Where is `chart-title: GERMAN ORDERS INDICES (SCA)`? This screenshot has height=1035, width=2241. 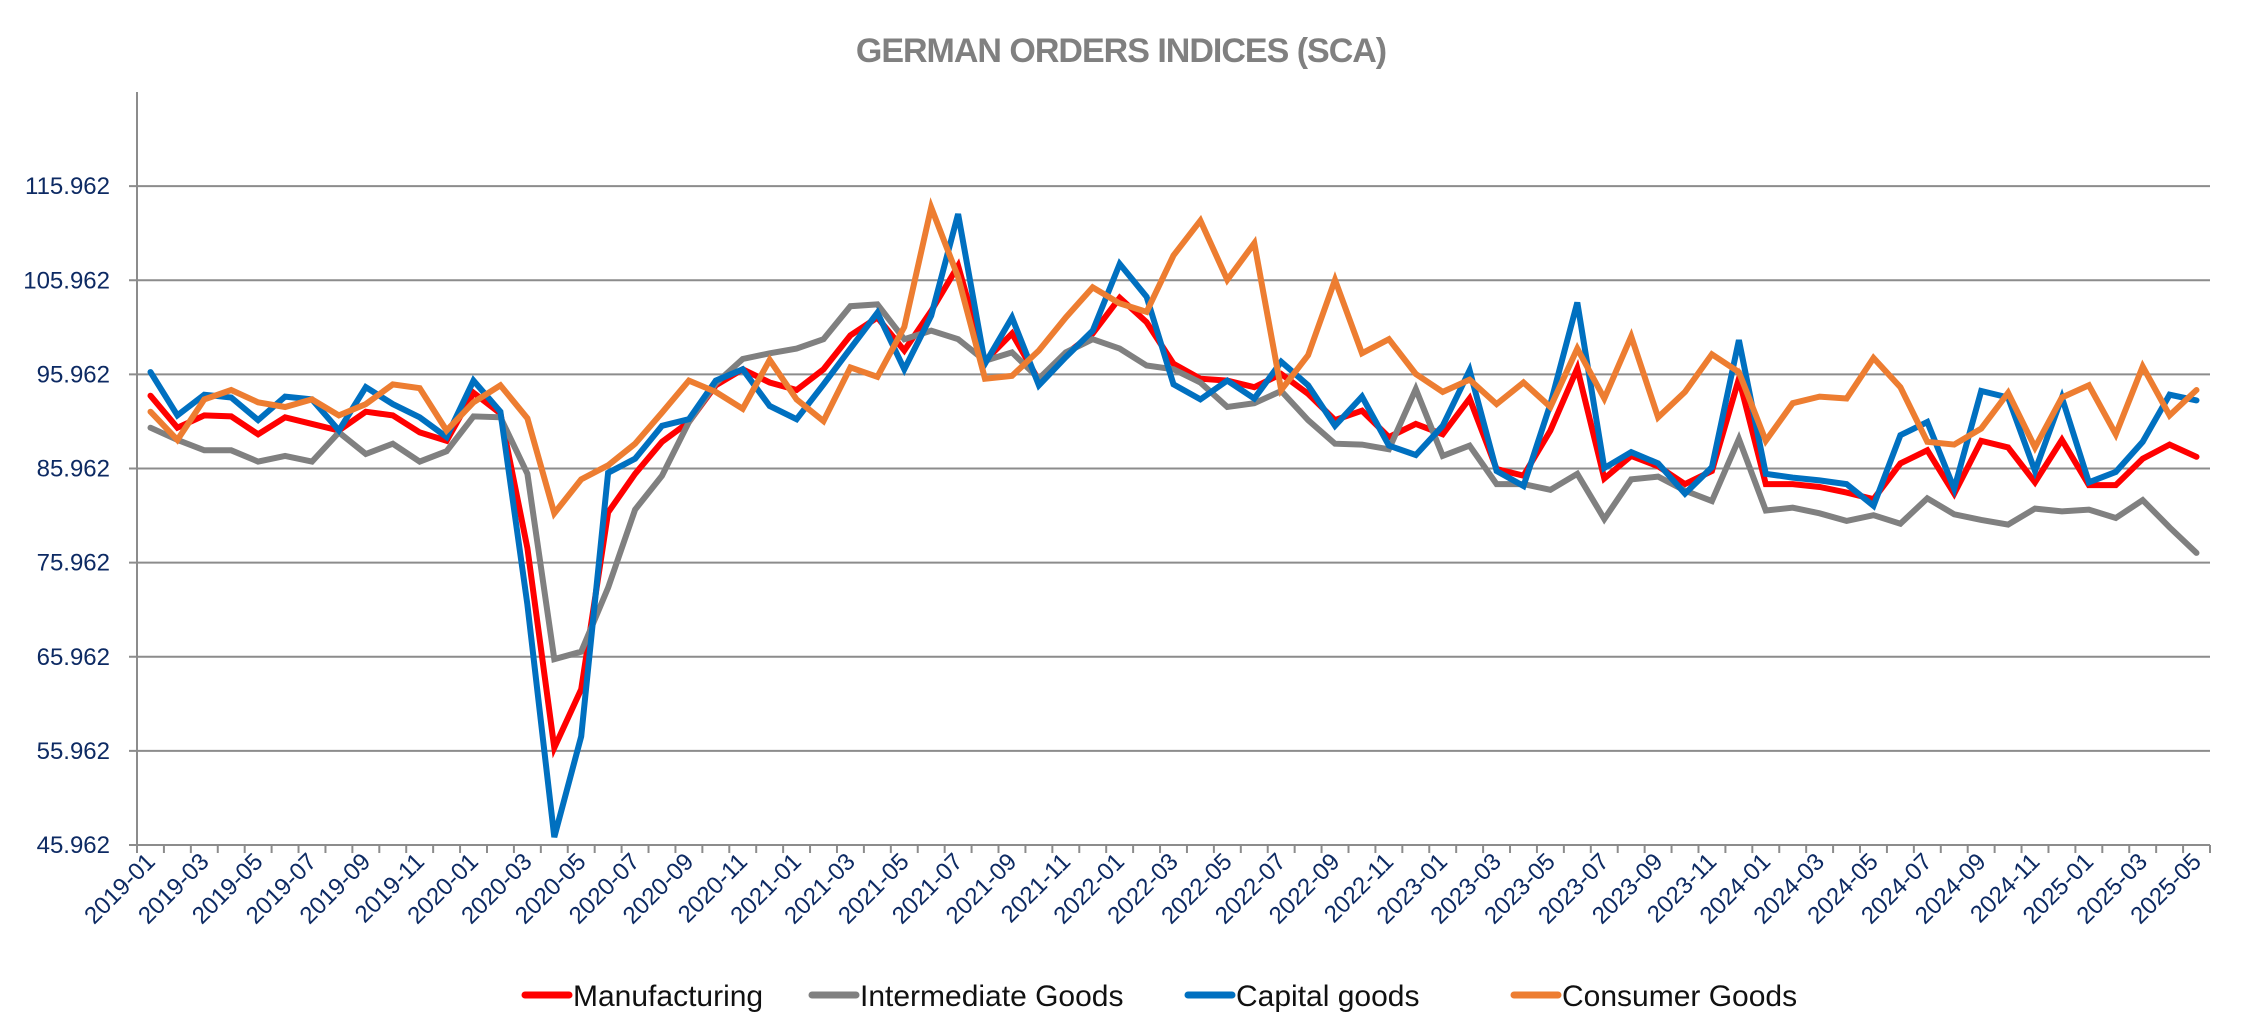 chart-title: GERMAN ORDERS INDICES (SCA) is located at coordinates (1121, 51).